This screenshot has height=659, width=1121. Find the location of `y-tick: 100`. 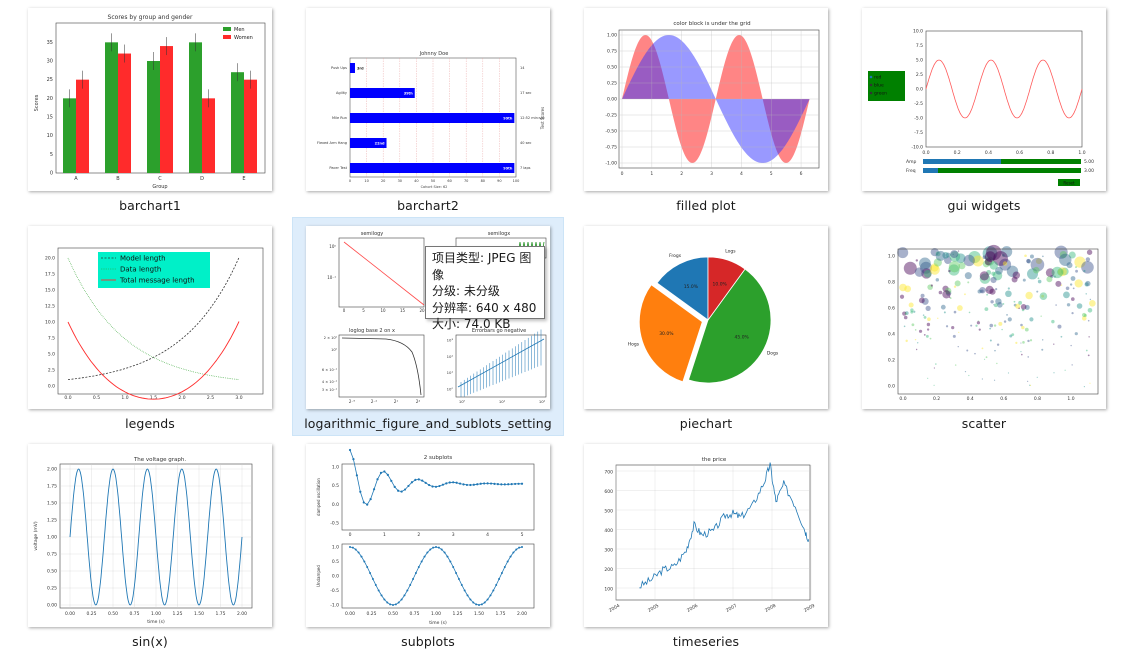

y-tick: 100 is located at coordinates (608, 590).